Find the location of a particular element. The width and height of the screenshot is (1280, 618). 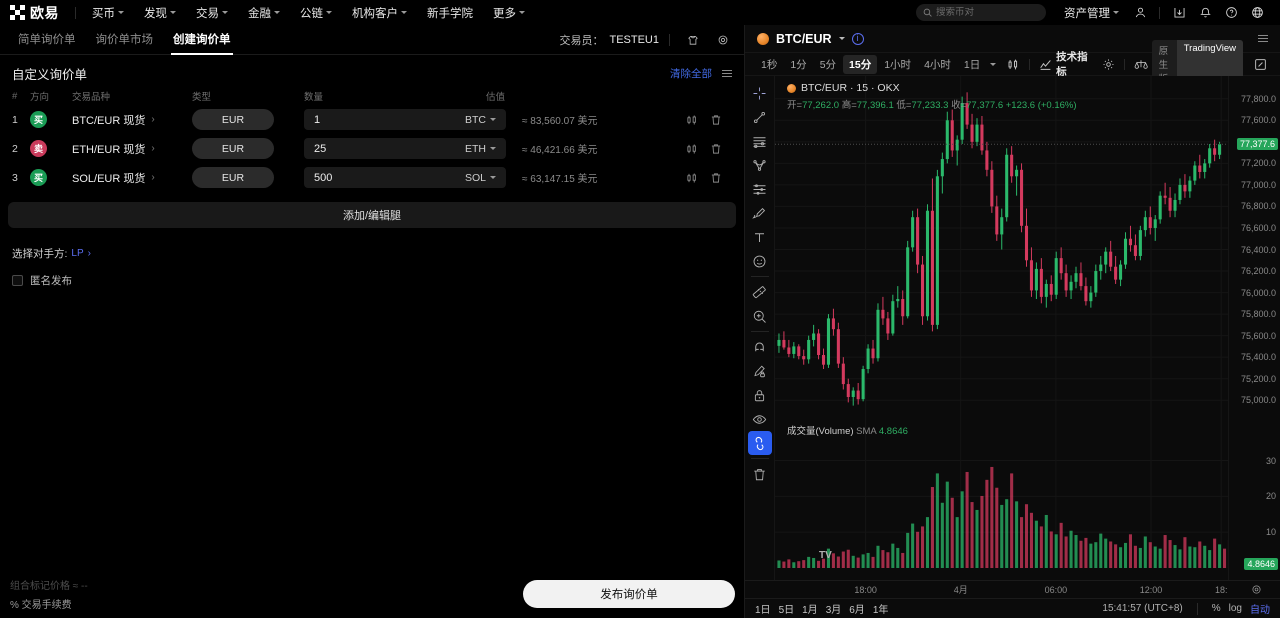

unit-selector: ETH is located at coordinates (480, 149).